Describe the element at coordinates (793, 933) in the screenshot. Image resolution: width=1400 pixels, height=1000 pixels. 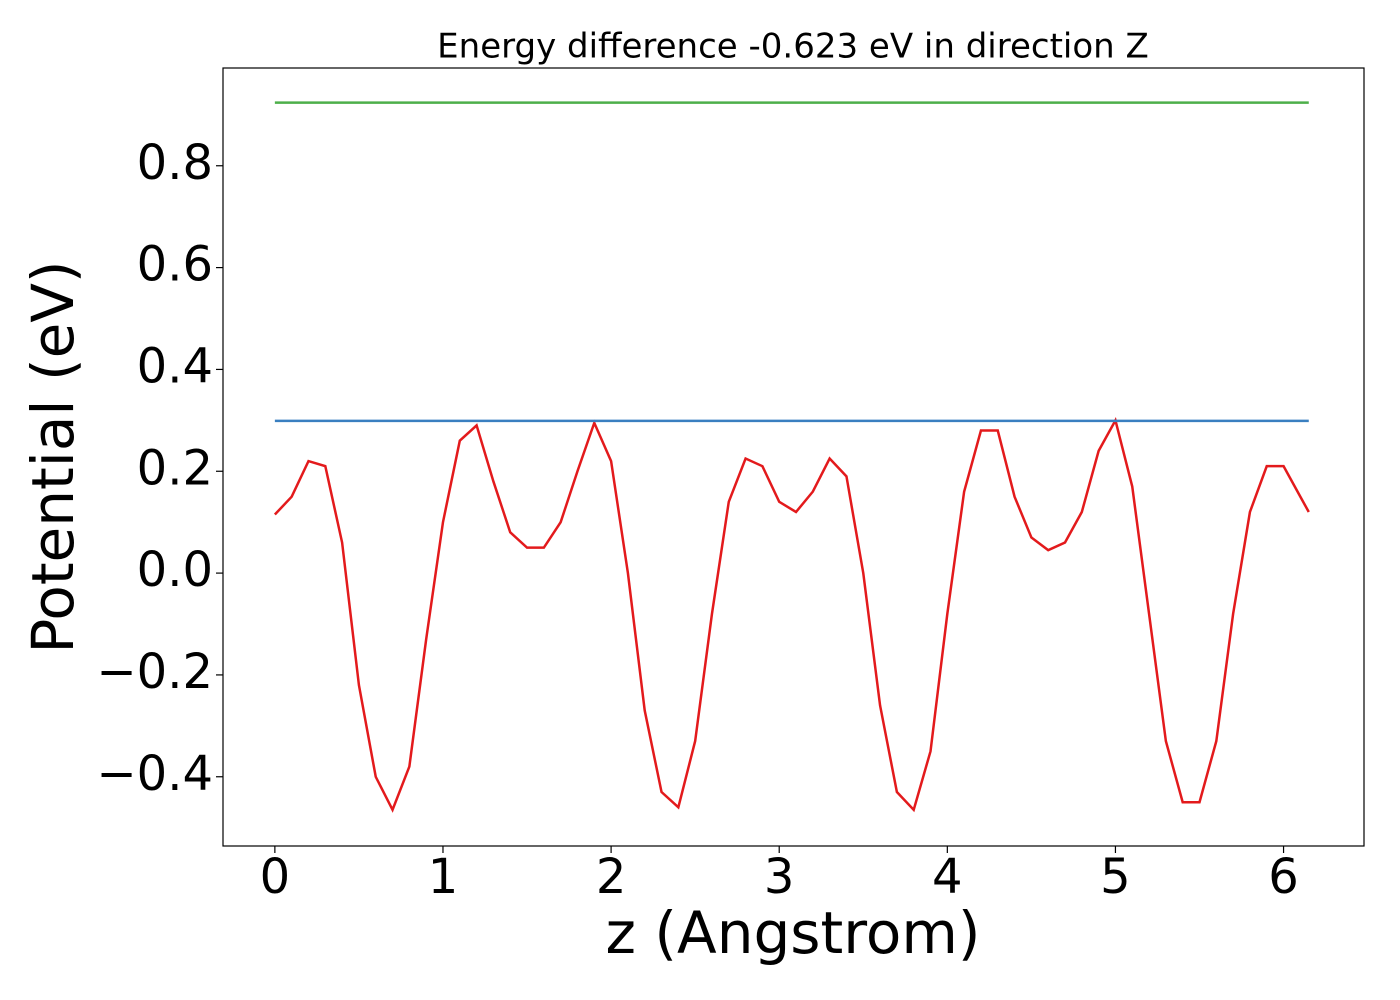
I see `x-axis-label: z (Angstrom)` at that location.